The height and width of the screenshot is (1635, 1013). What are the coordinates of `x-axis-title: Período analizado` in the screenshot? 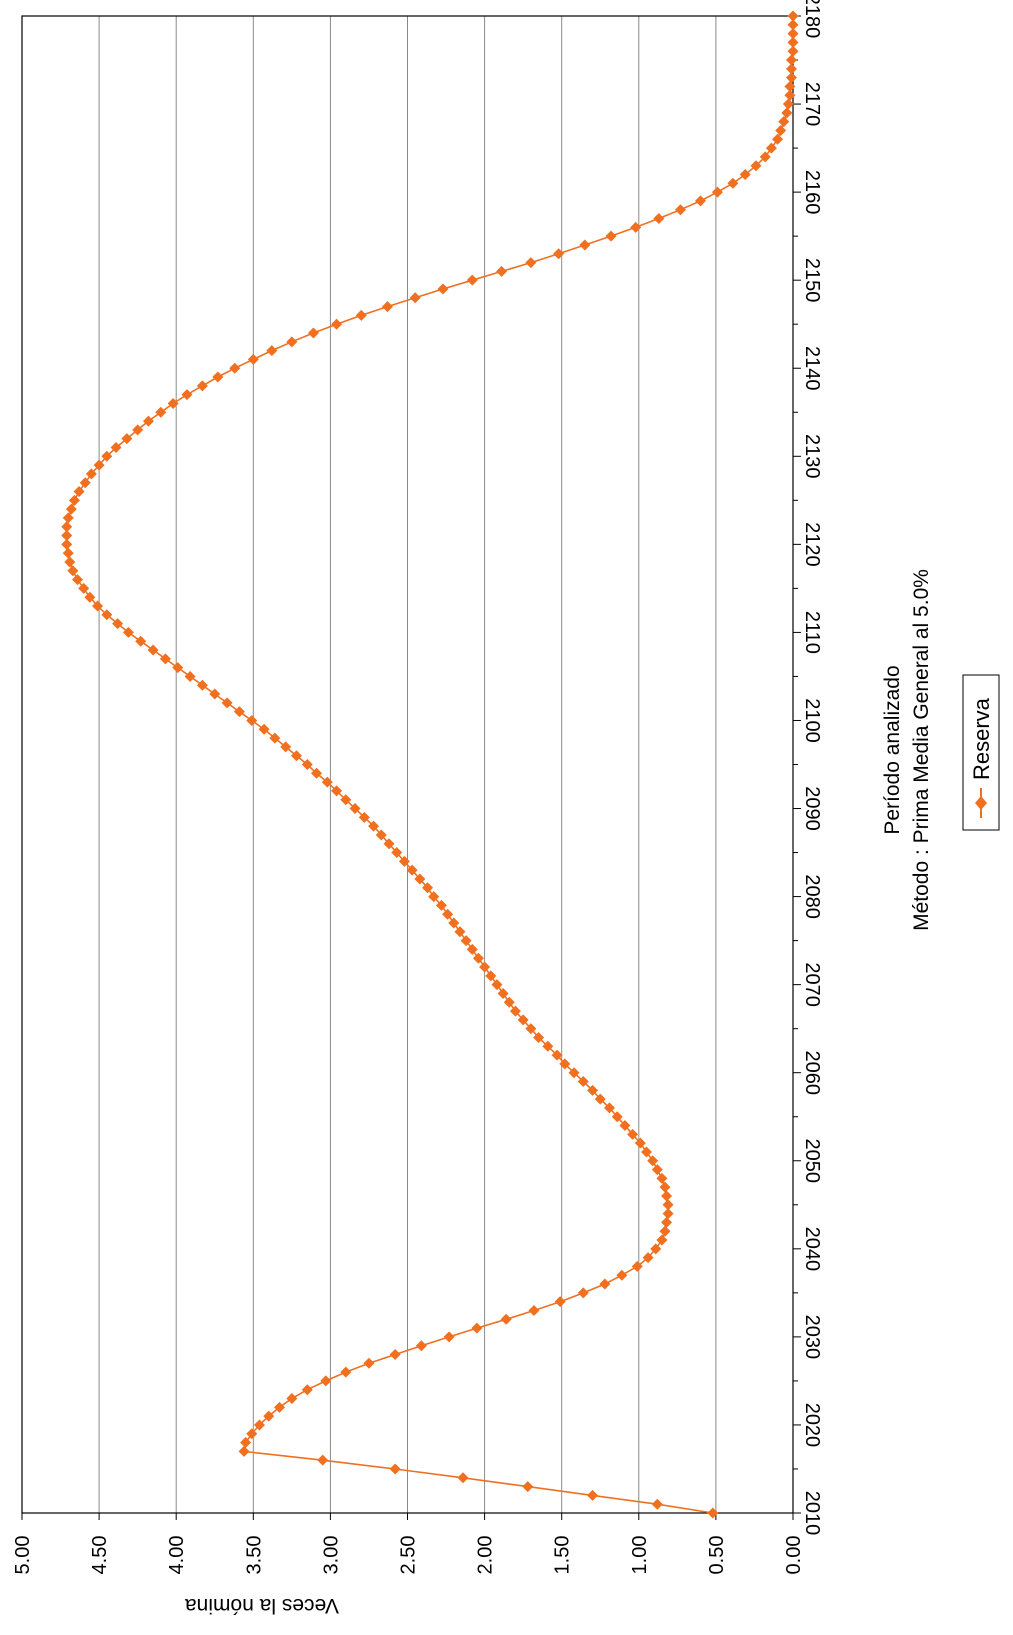 It's located at (892, 749).